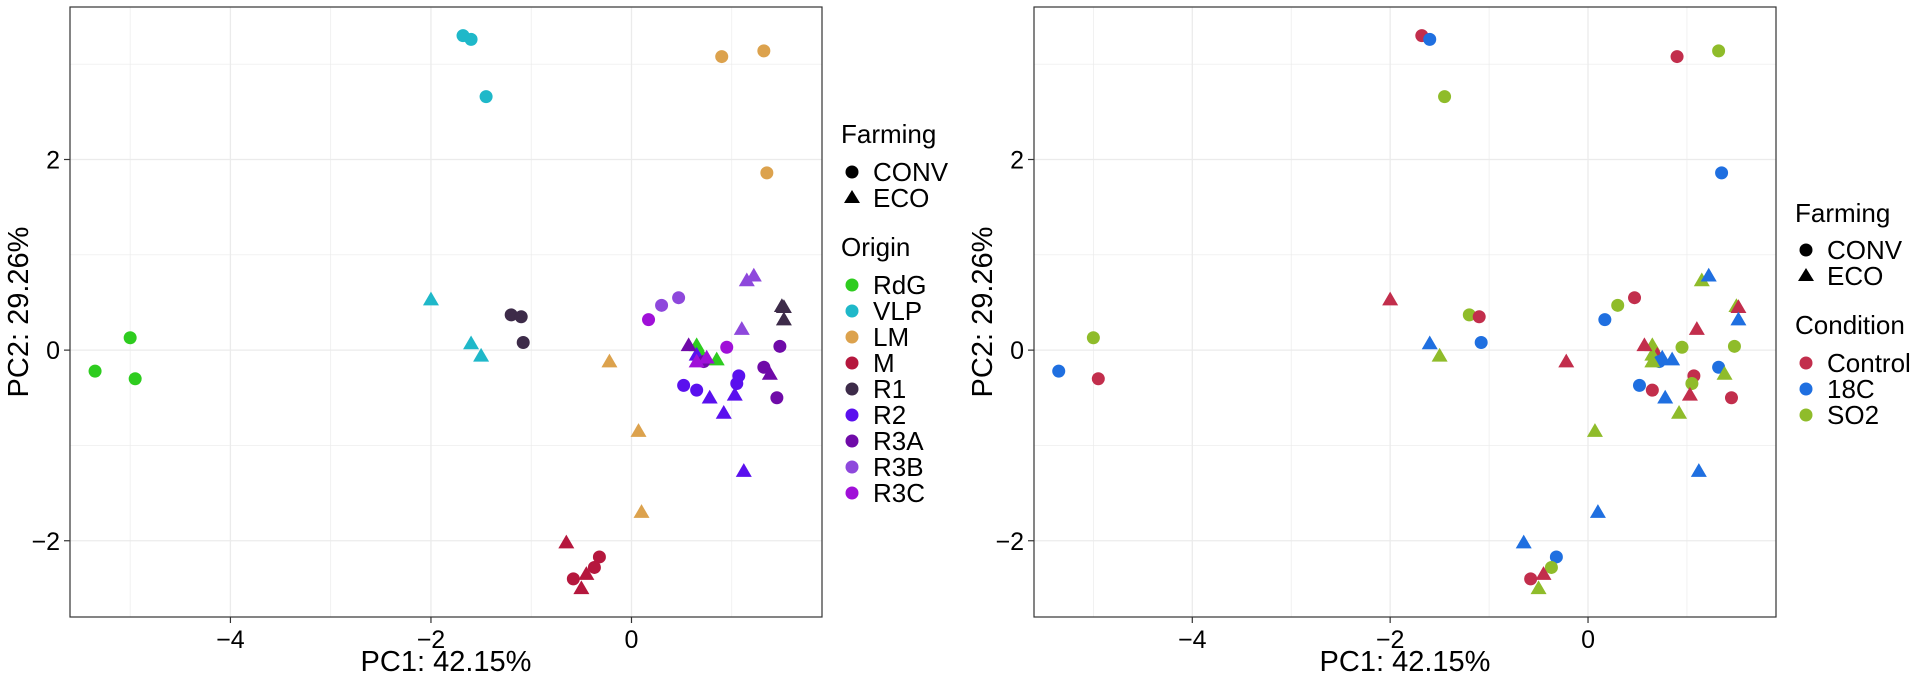 Image resolution: width=1920 pixels, height=685 pixels. Describe the element at coordinates (446, 662) in the screenshot. I see `x-axis-title: PC1: 42.15%` at that location.